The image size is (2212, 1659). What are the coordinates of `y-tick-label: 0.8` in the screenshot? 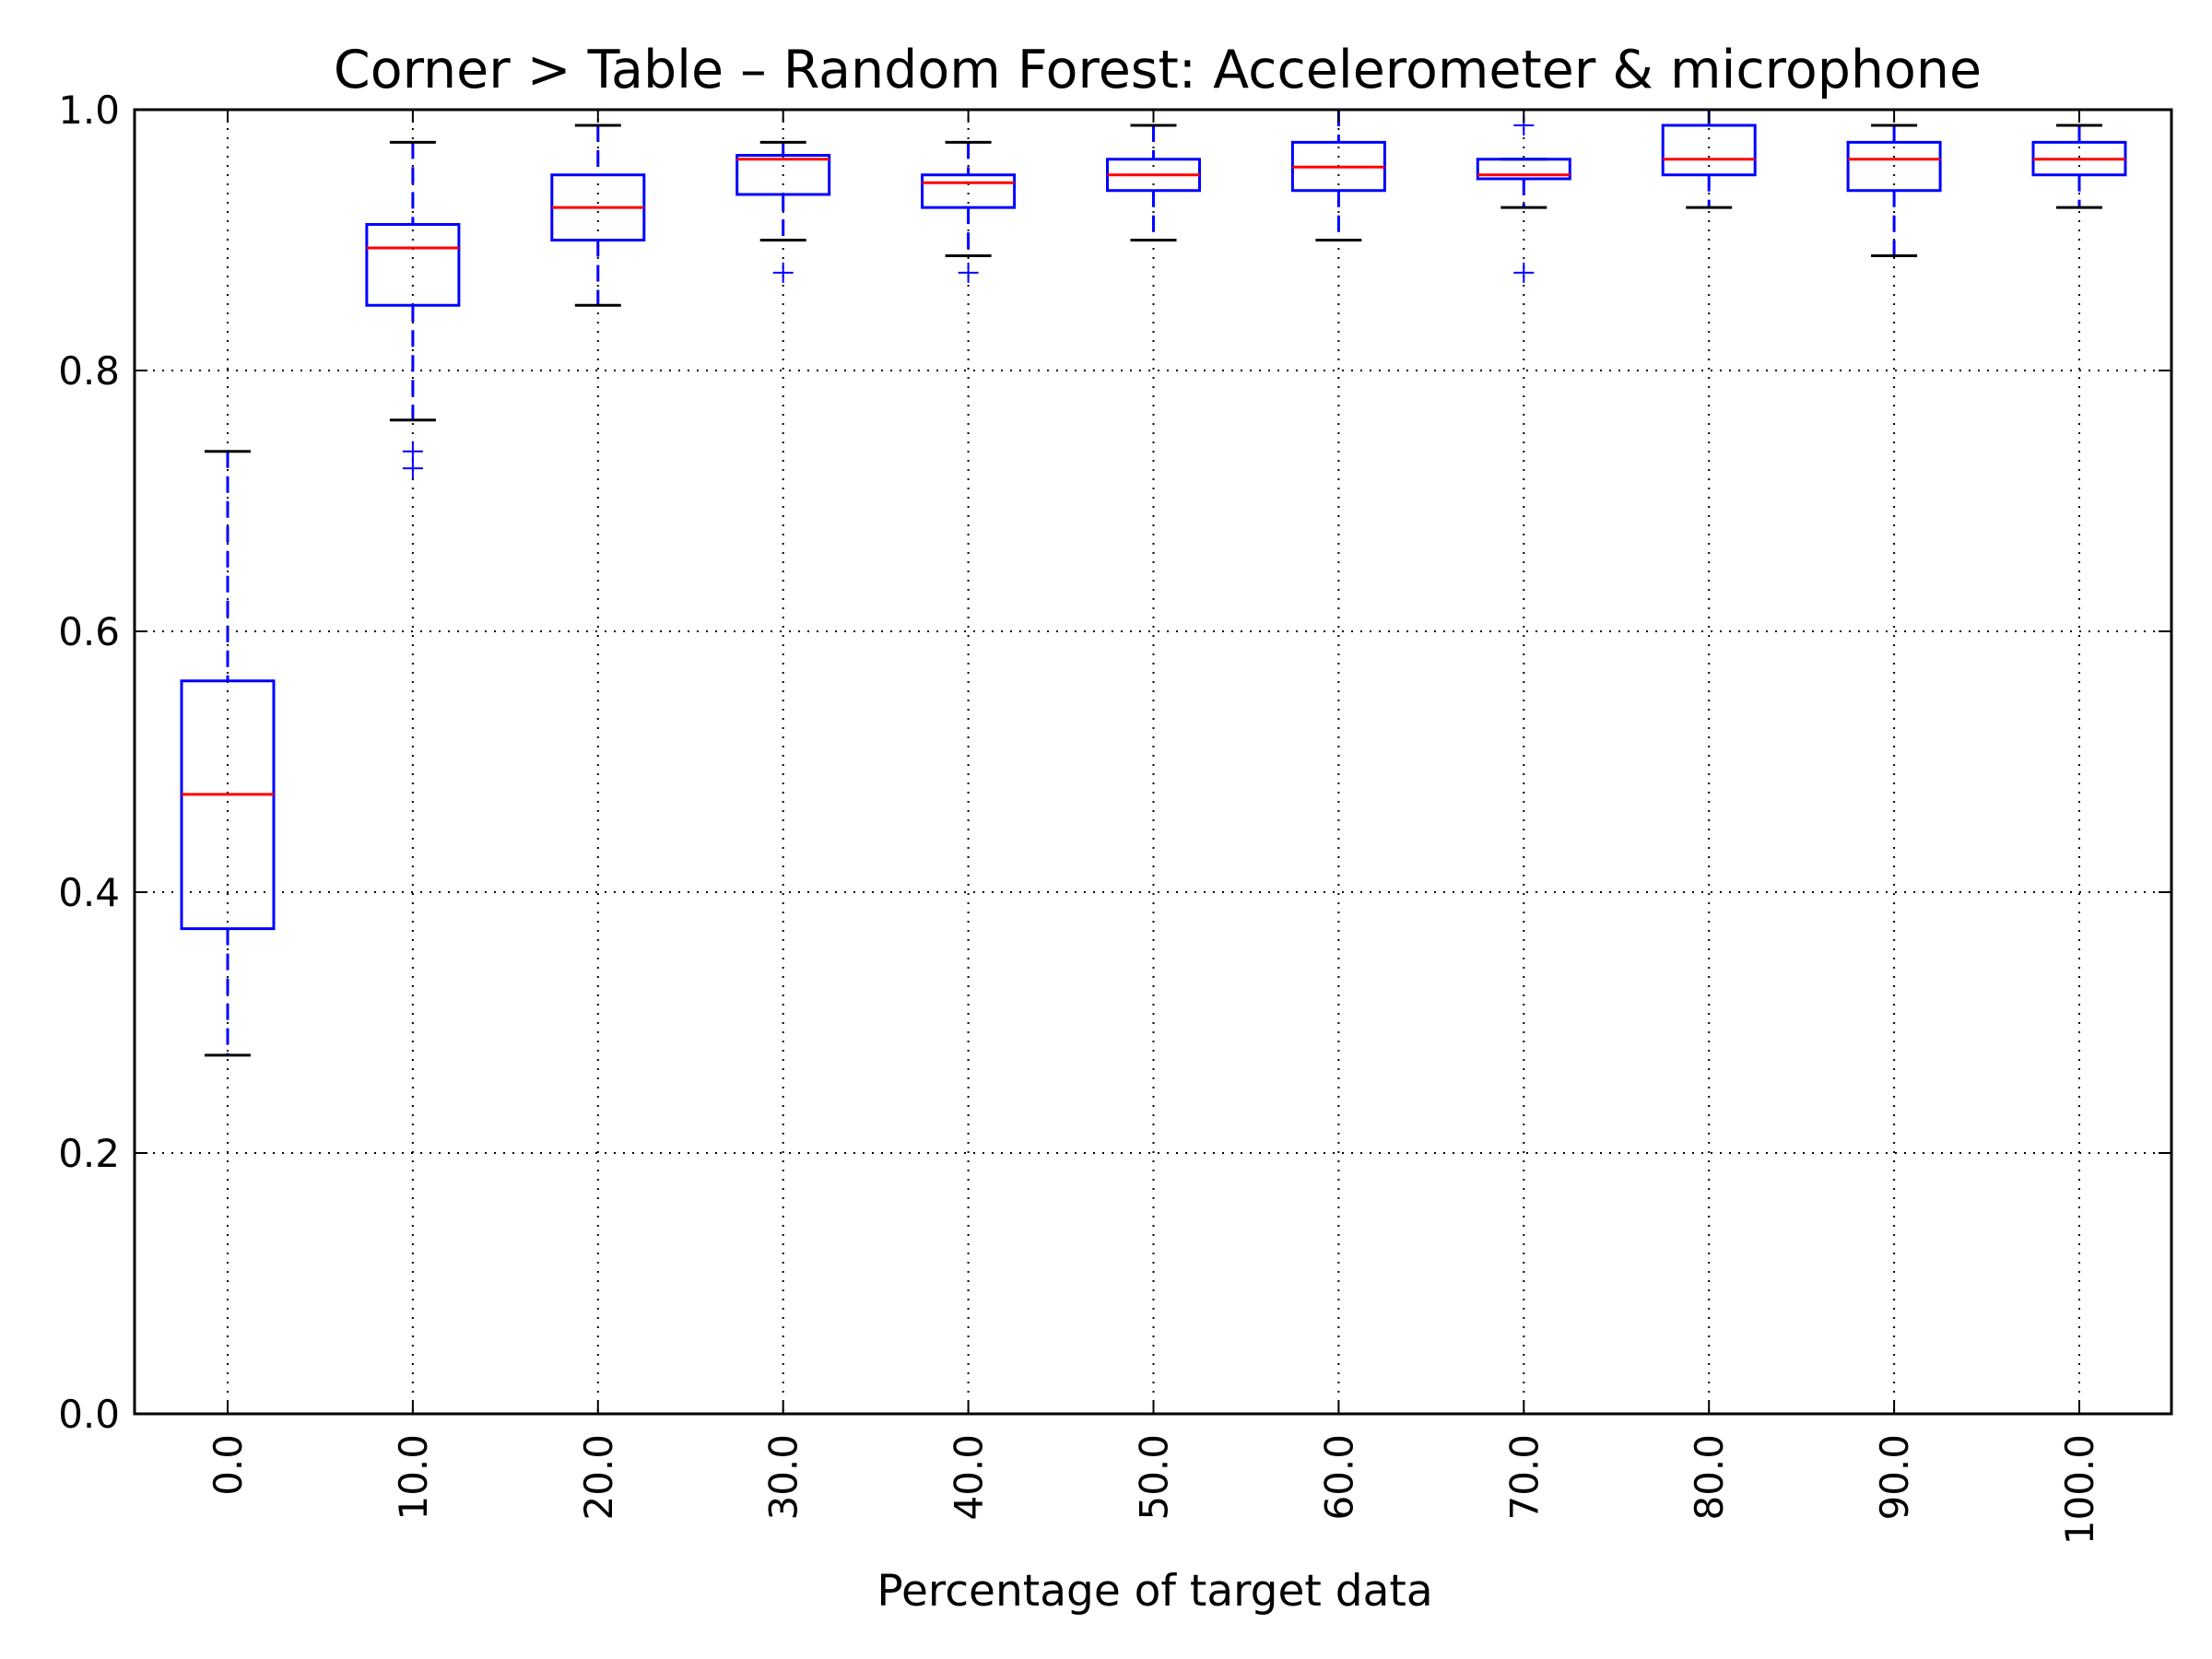 It's located at (89, 371).